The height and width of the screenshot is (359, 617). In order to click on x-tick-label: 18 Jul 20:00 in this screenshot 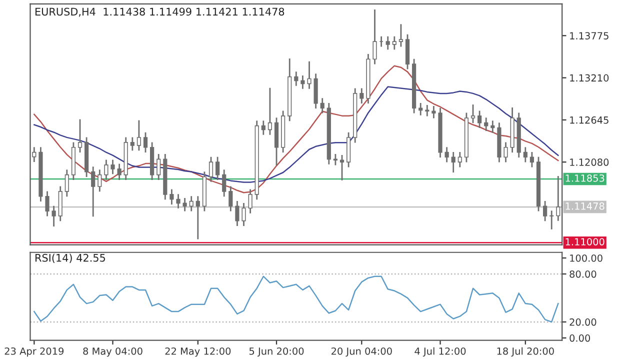, I will do `click(525, 352)`.